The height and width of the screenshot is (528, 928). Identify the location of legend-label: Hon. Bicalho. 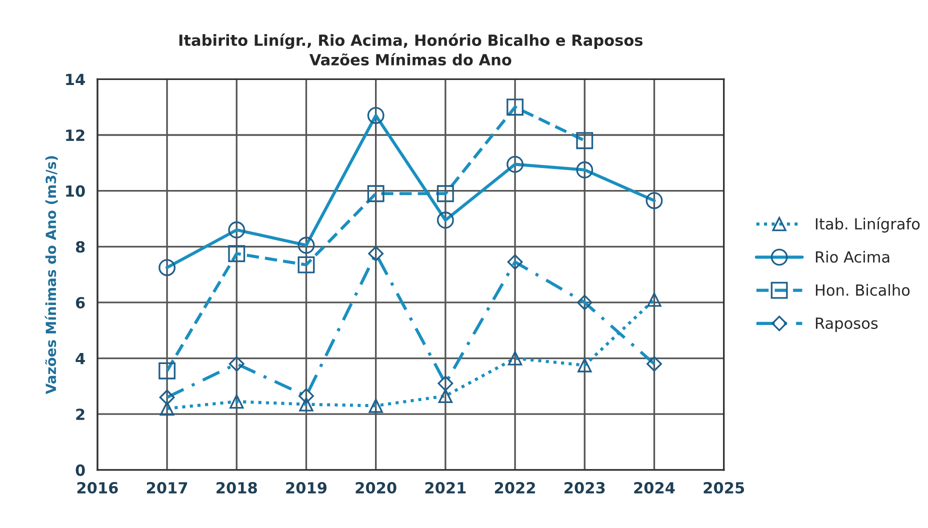
(863, 290).